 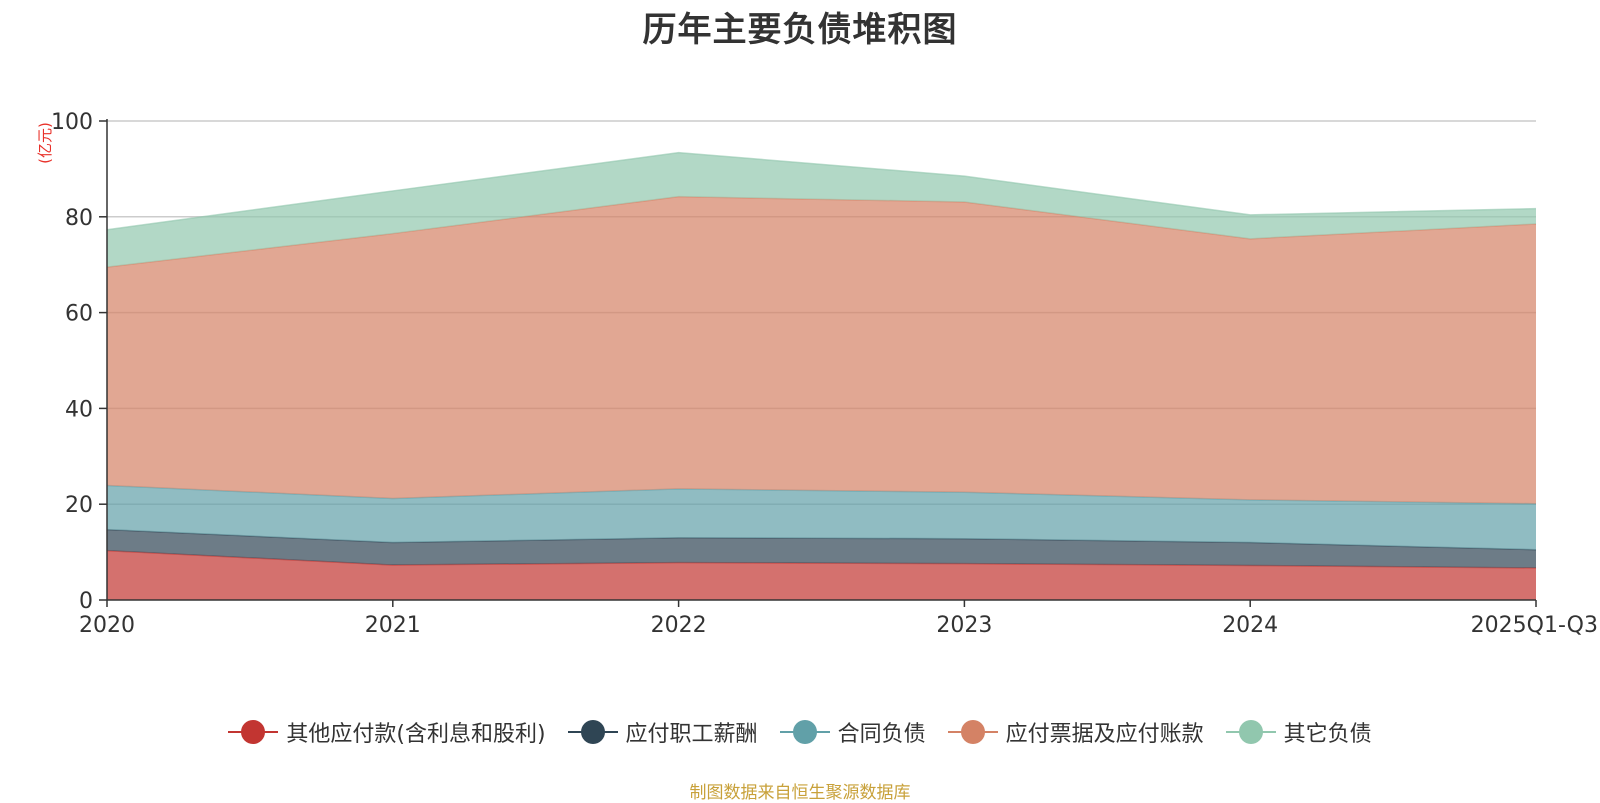 I want to click on x-tick-label: 2021, so click(x=393, y=625).